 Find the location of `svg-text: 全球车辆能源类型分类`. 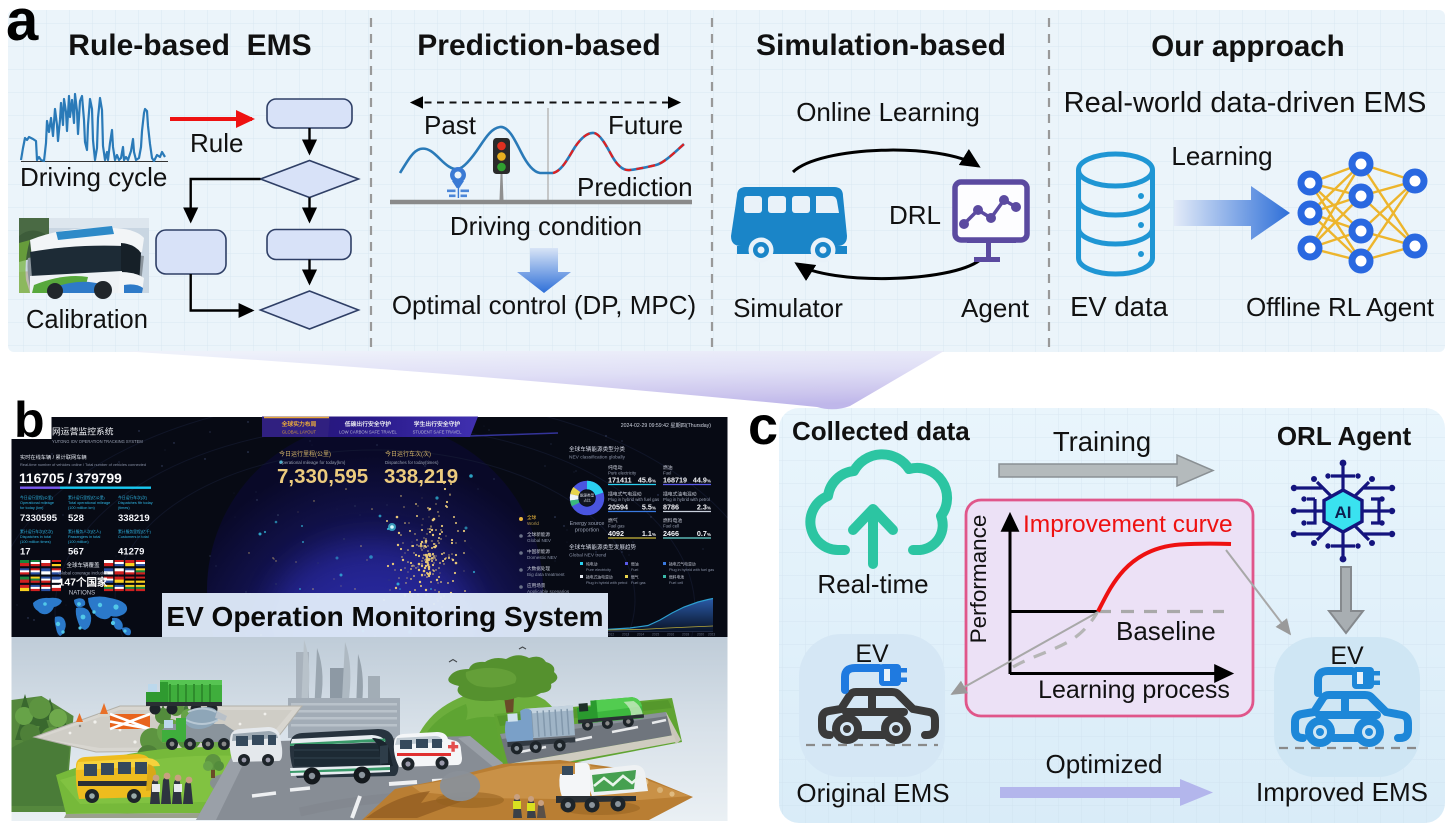

svg-text: 全球车辆能源类型分类 is located at coordinates (597, 449).